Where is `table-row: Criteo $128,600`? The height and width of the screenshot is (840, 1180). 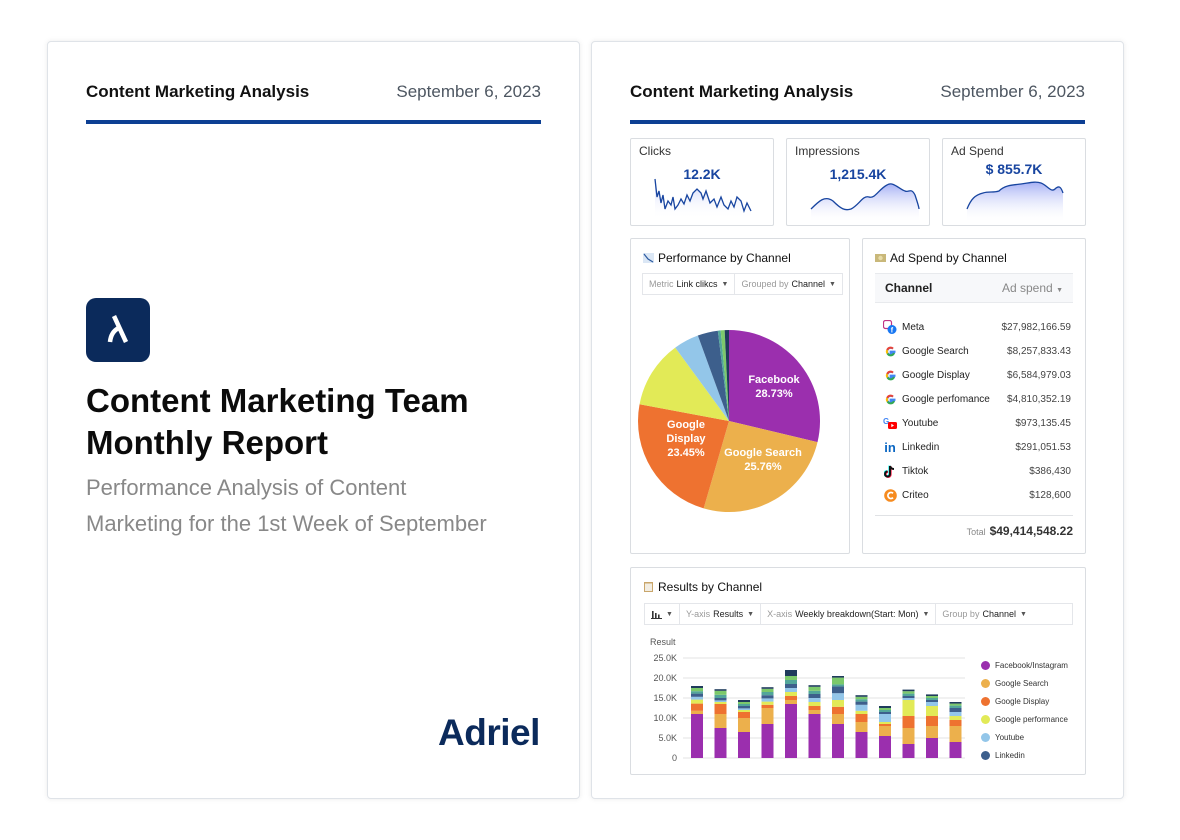 table-row: Criteo $128,600 is located at coordinates (977, 495).